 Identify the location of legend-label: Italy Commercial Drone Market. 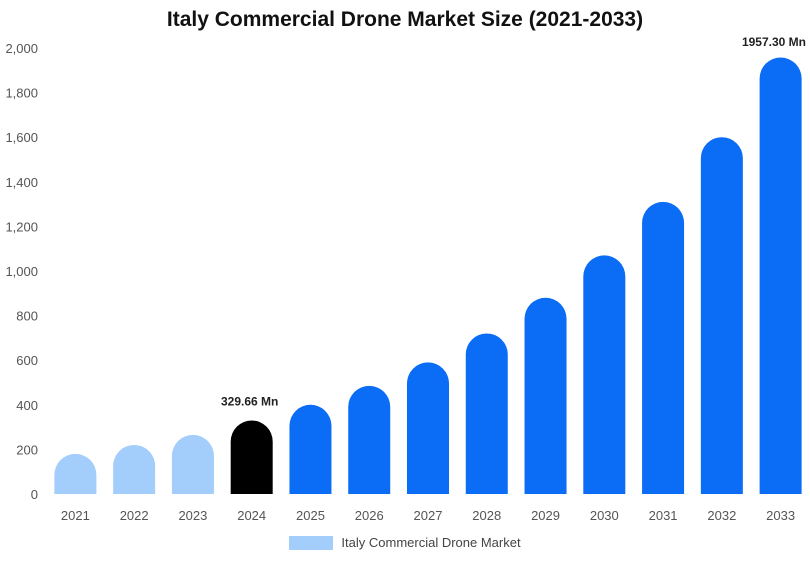
(431, 542).